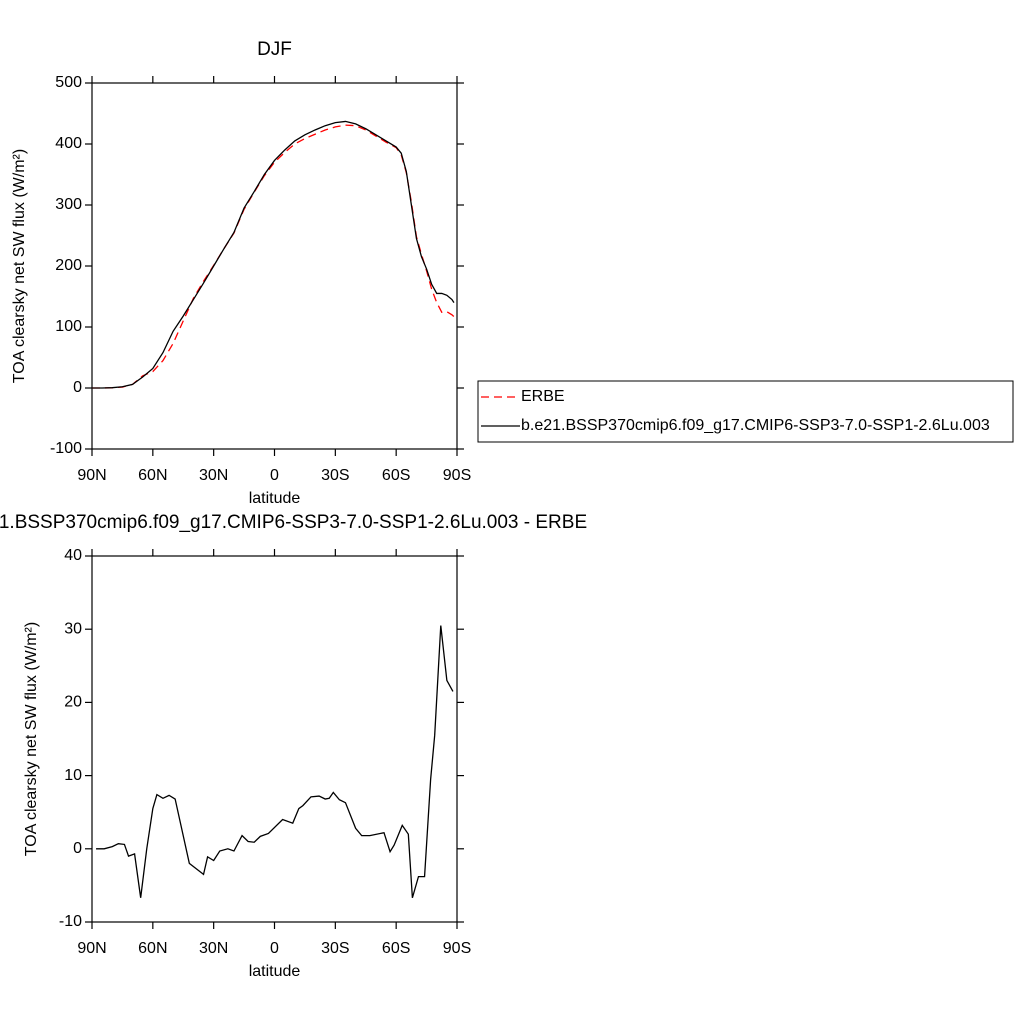 Image resolution: width=1024 pixels, height=1024 pixels. What do you see at coordinates (274, 49) in the screenshot?
I see `chart-title: DJF` at bounding box center [274, 49].